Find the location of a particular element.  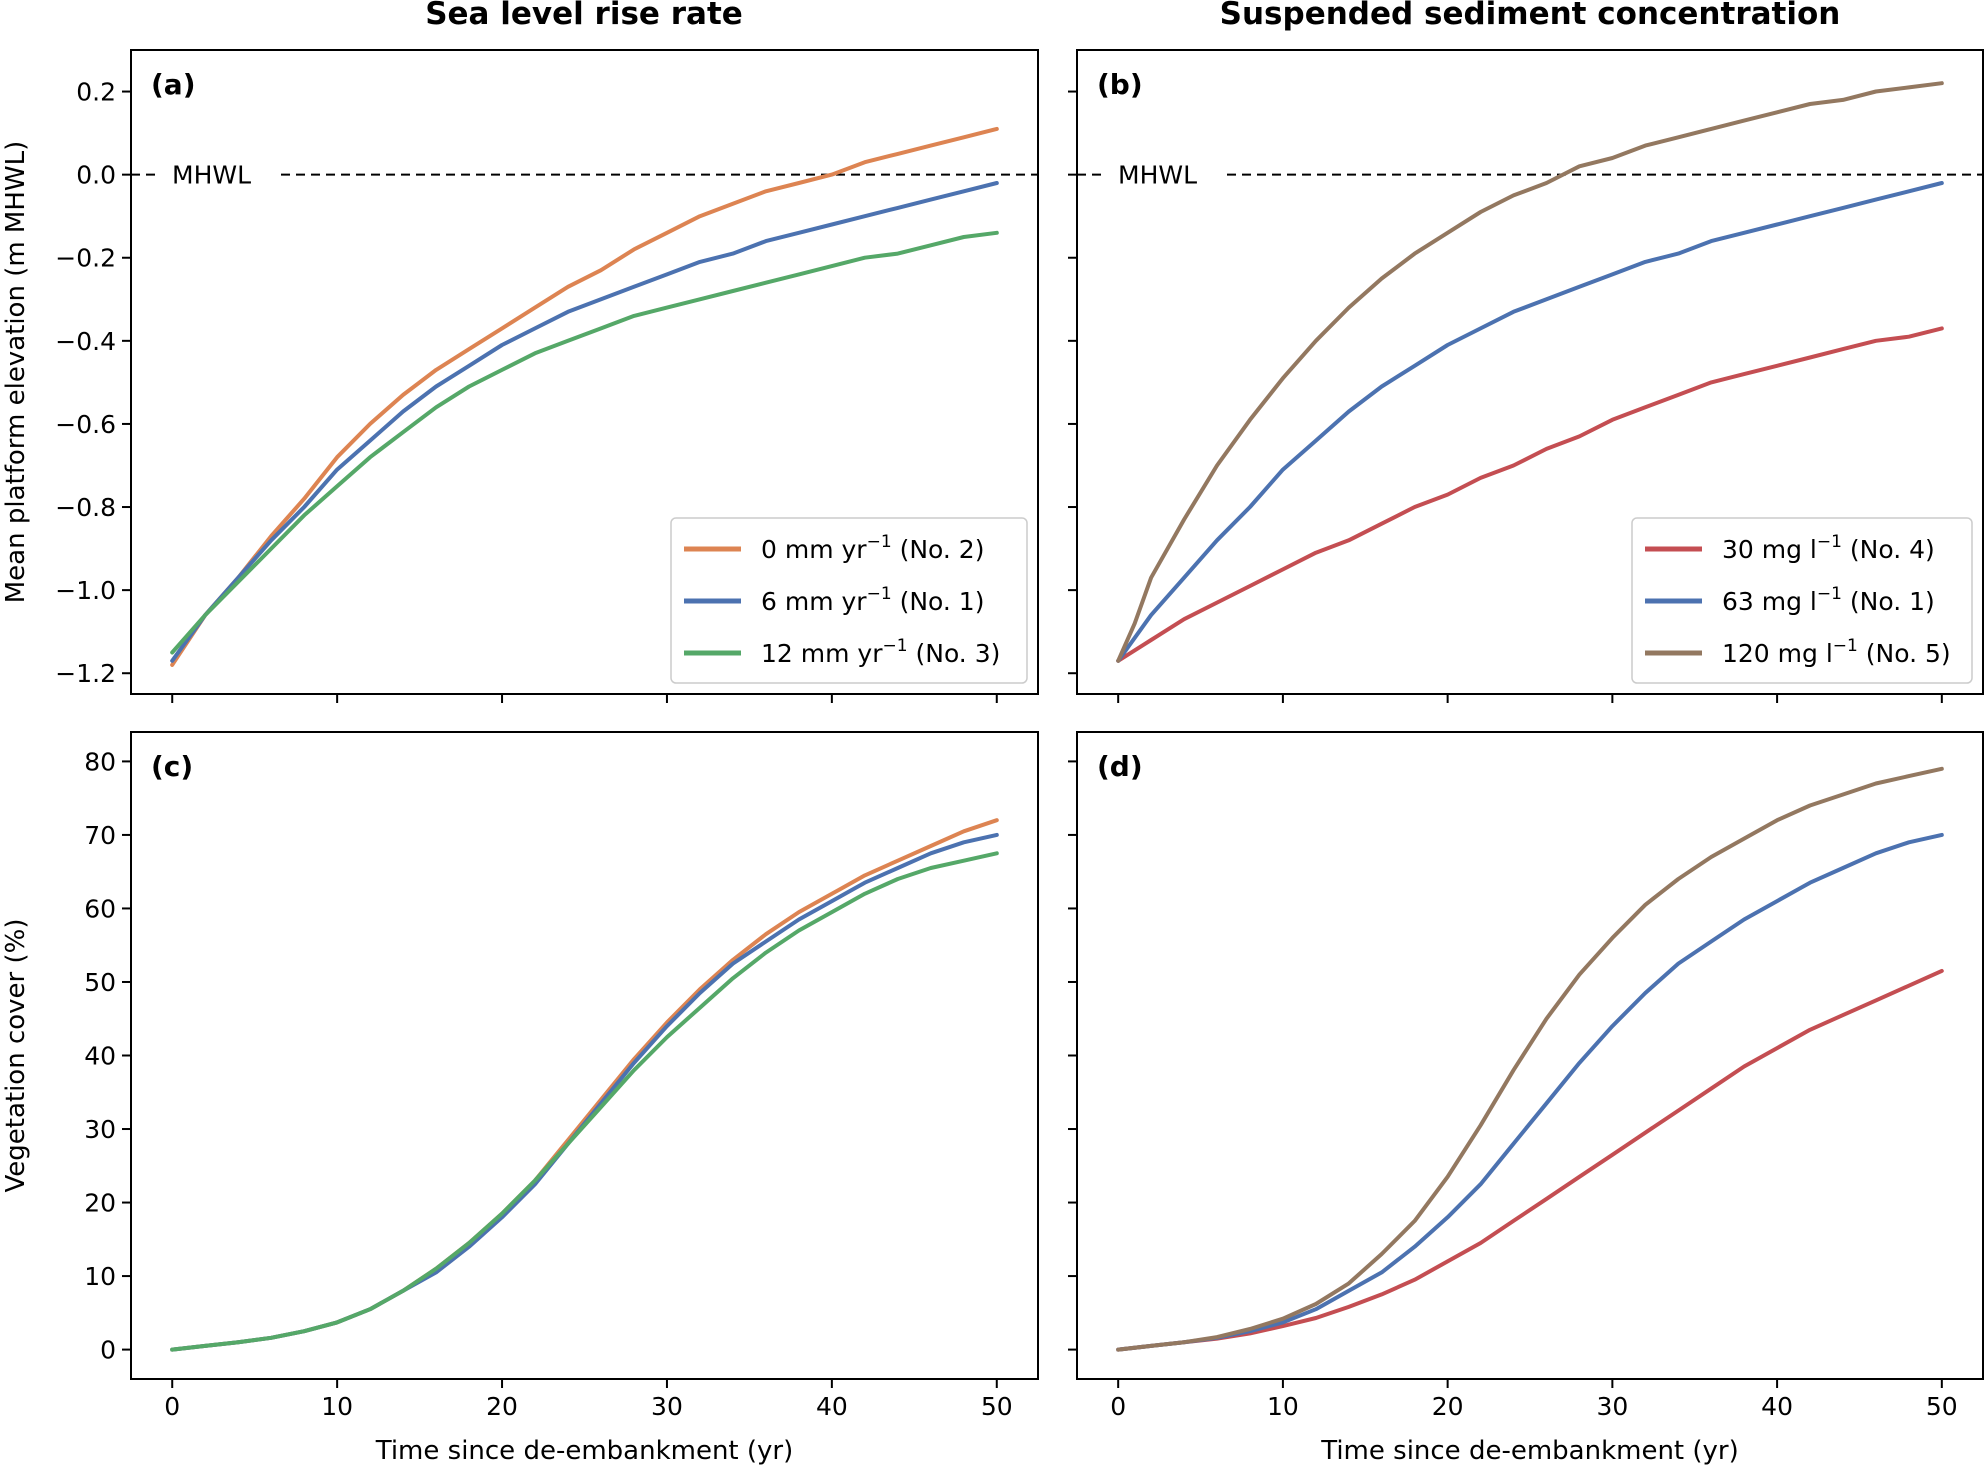

column-title-left: Sea level rise rate is located at coordinates (584, 16).